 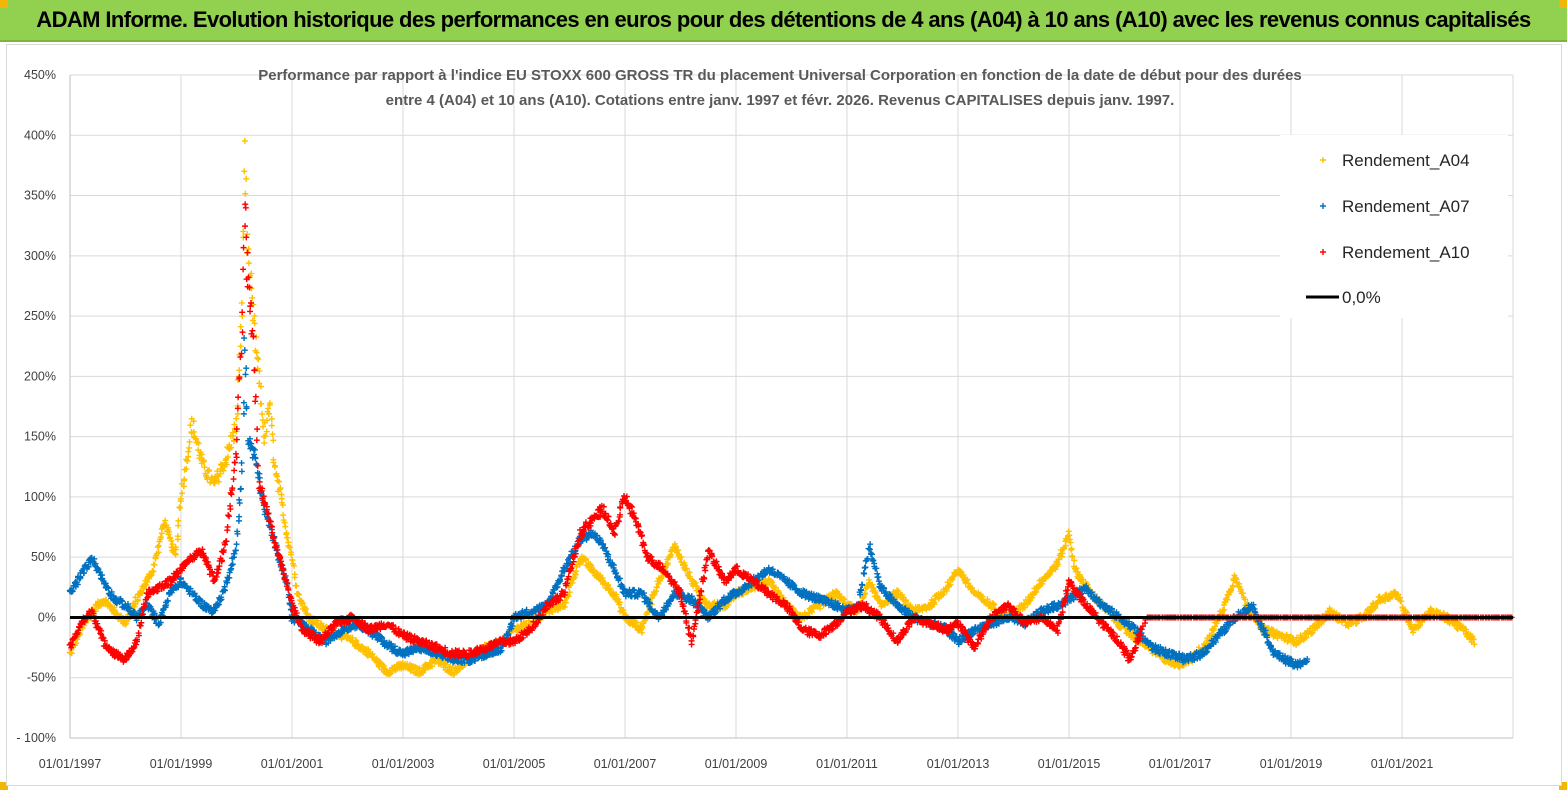 What do you see at coordinates (514, 764) in the screenshot?
I see `x-tick-label: 01/01/2005` at bounding box center [514, 764].